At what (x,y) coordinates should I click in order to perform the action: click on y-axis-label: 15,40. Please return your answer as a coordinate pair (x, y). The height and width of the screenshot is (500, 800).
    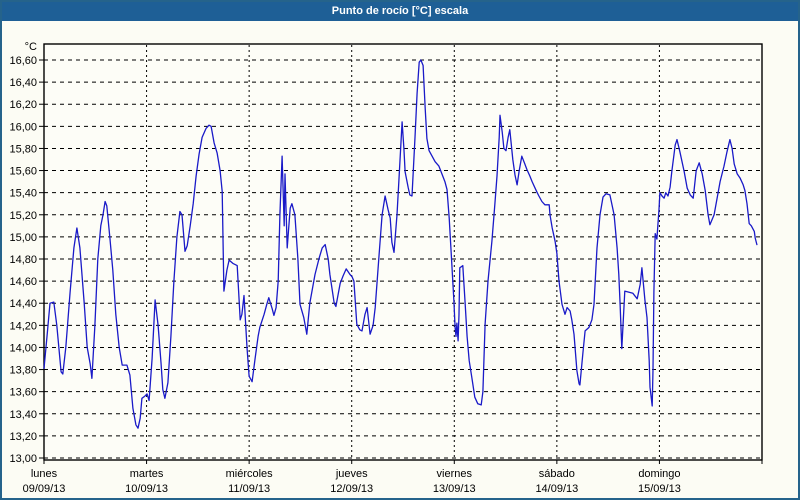
    Looking at the image, I should click on (23, 194).